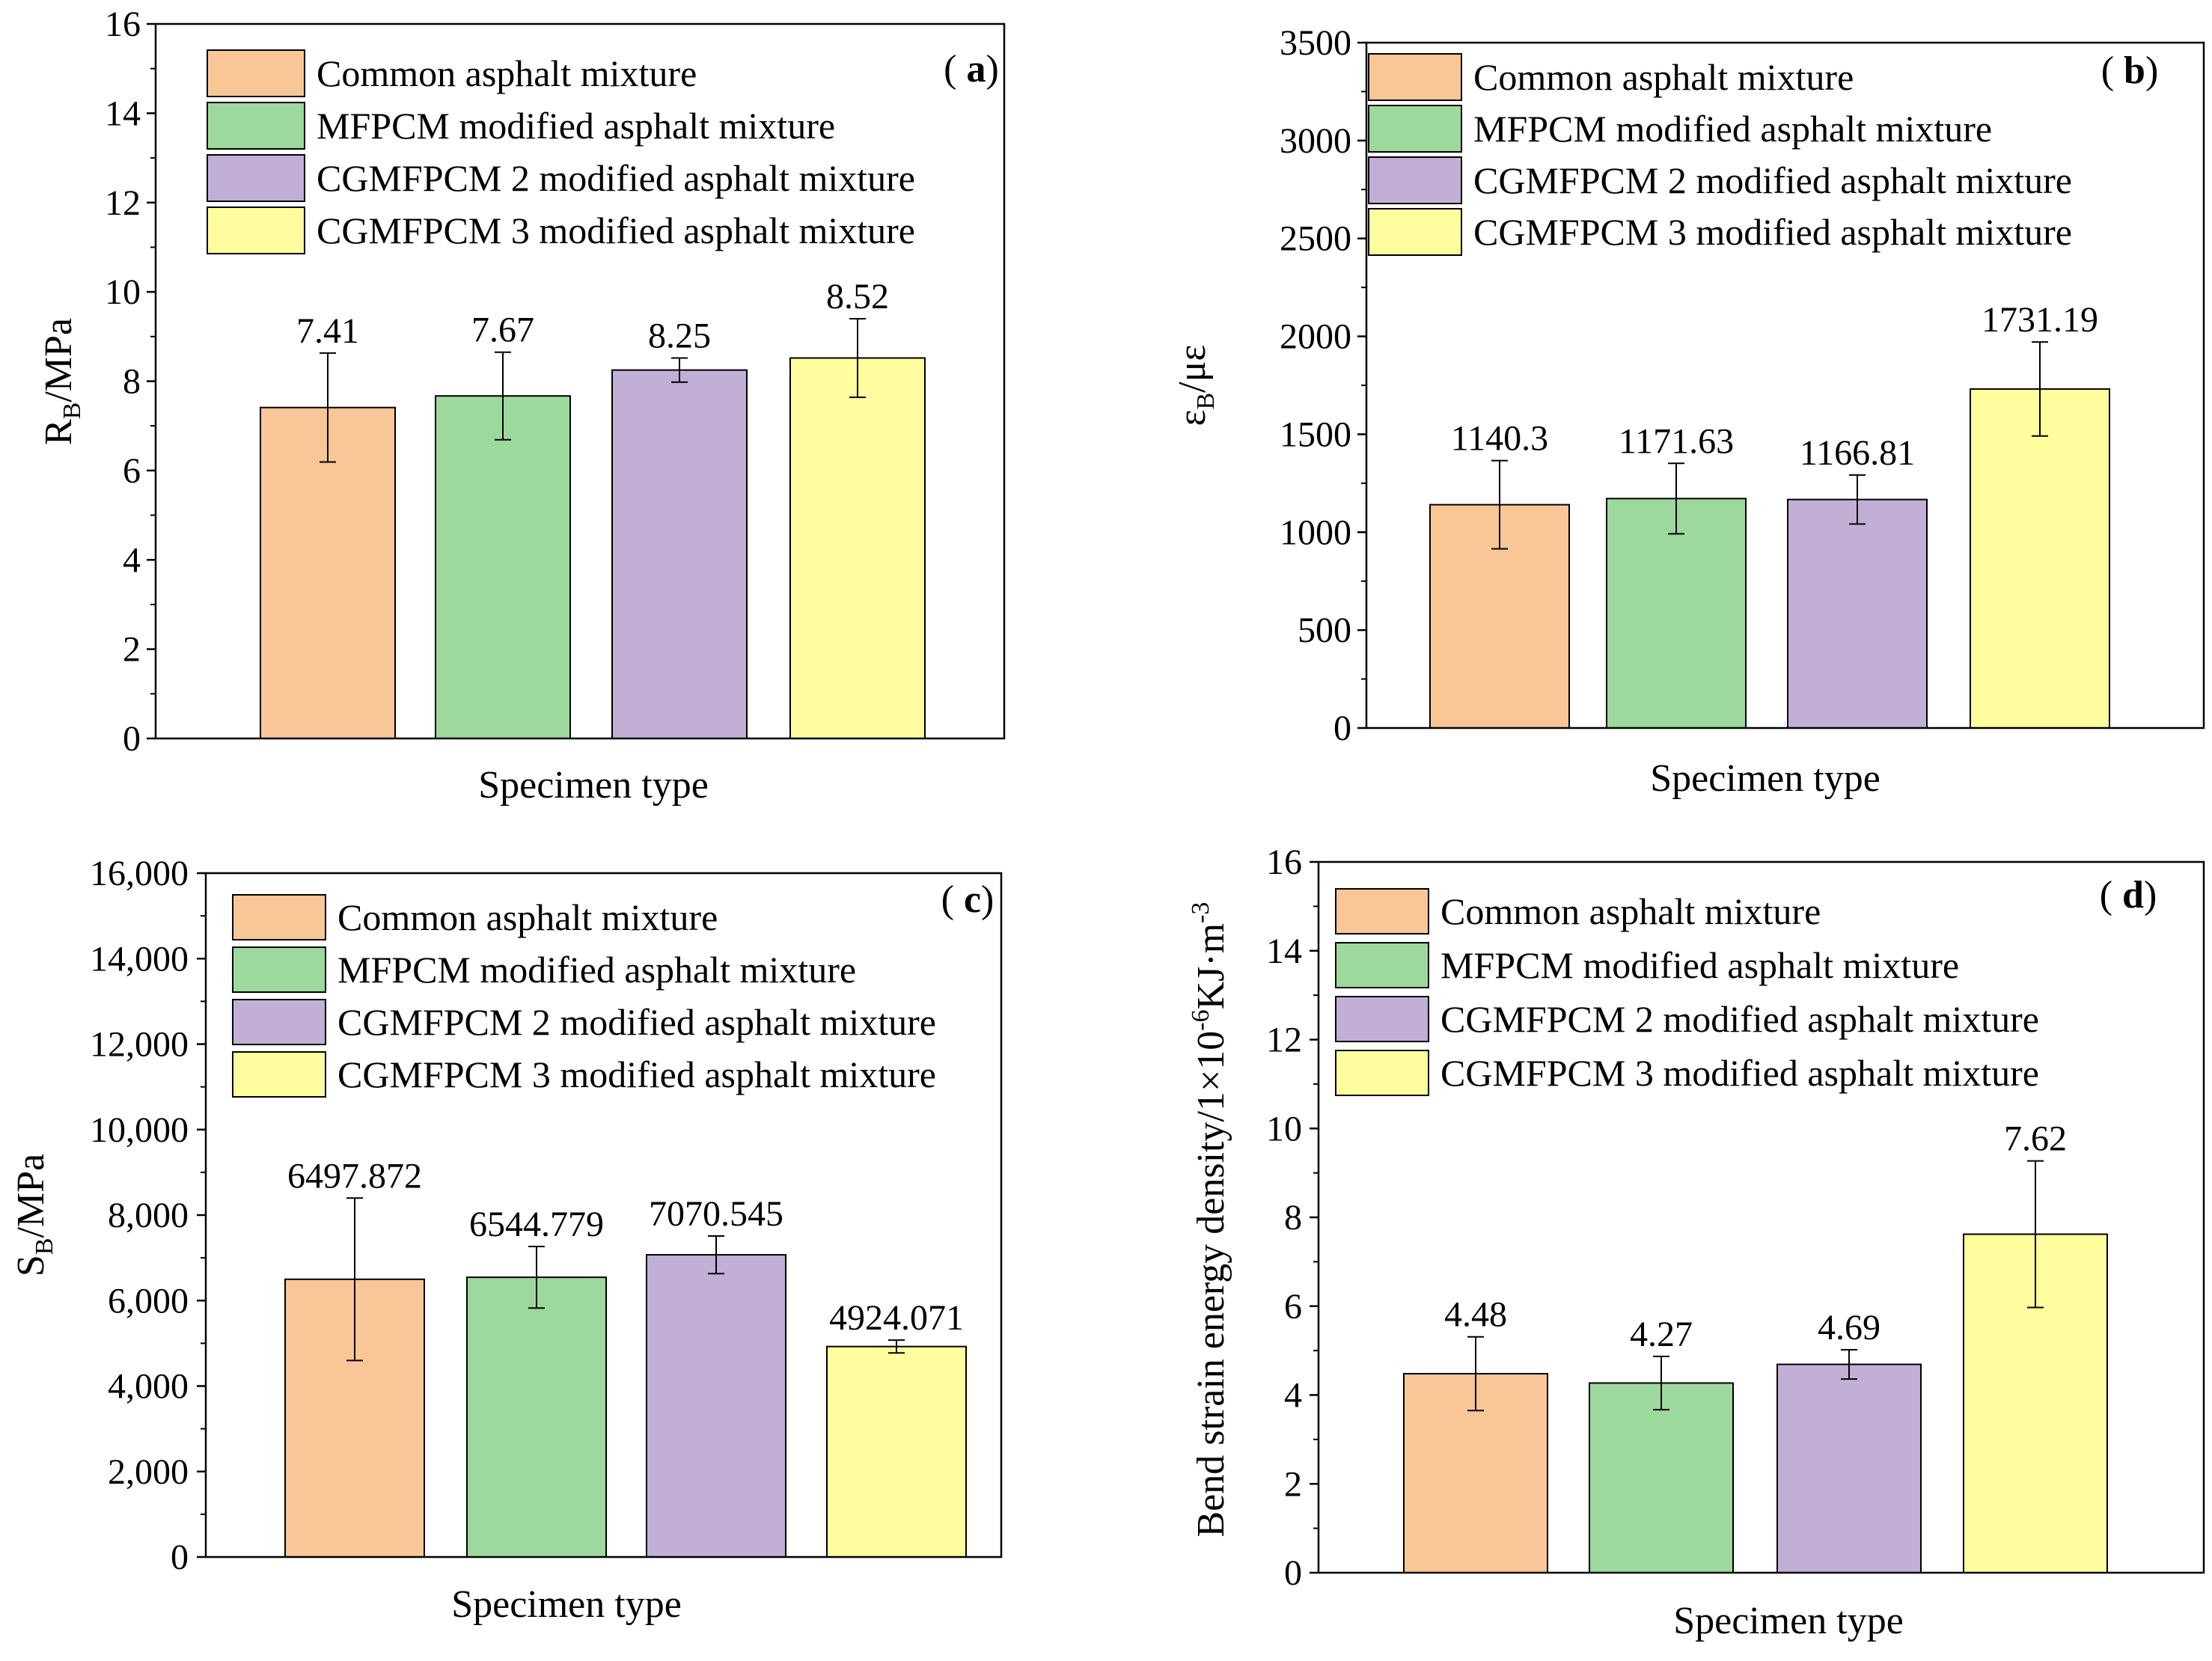 This screenshot has width=2212, height=1661. I want to click on y-tick-label: 3000, so click(1315, 141).